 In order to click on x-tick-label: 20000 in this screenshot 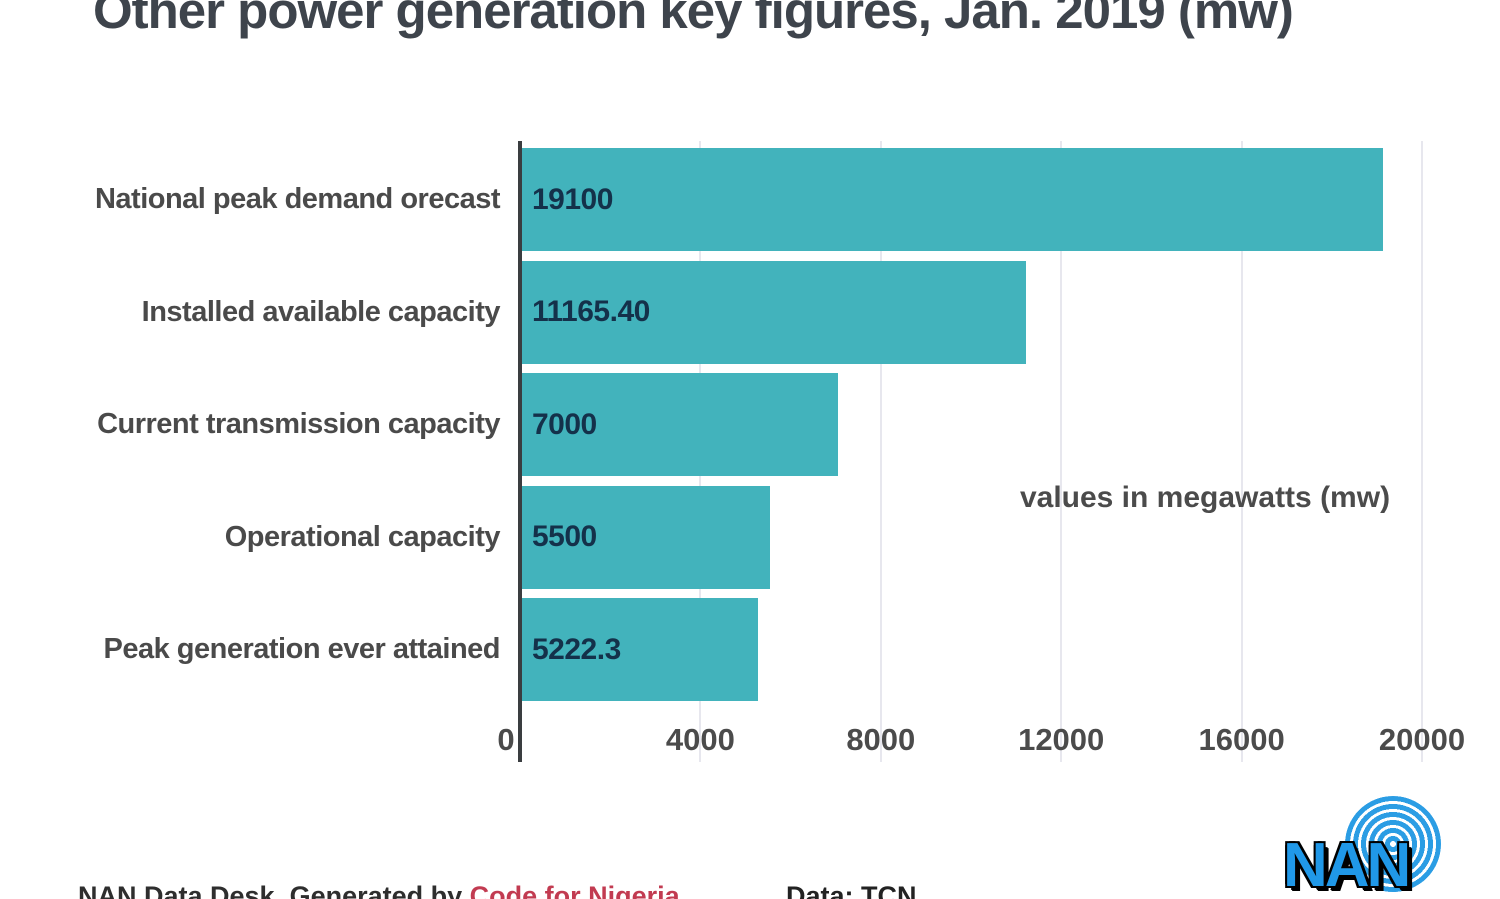, I will do `click(1422, 739)`.